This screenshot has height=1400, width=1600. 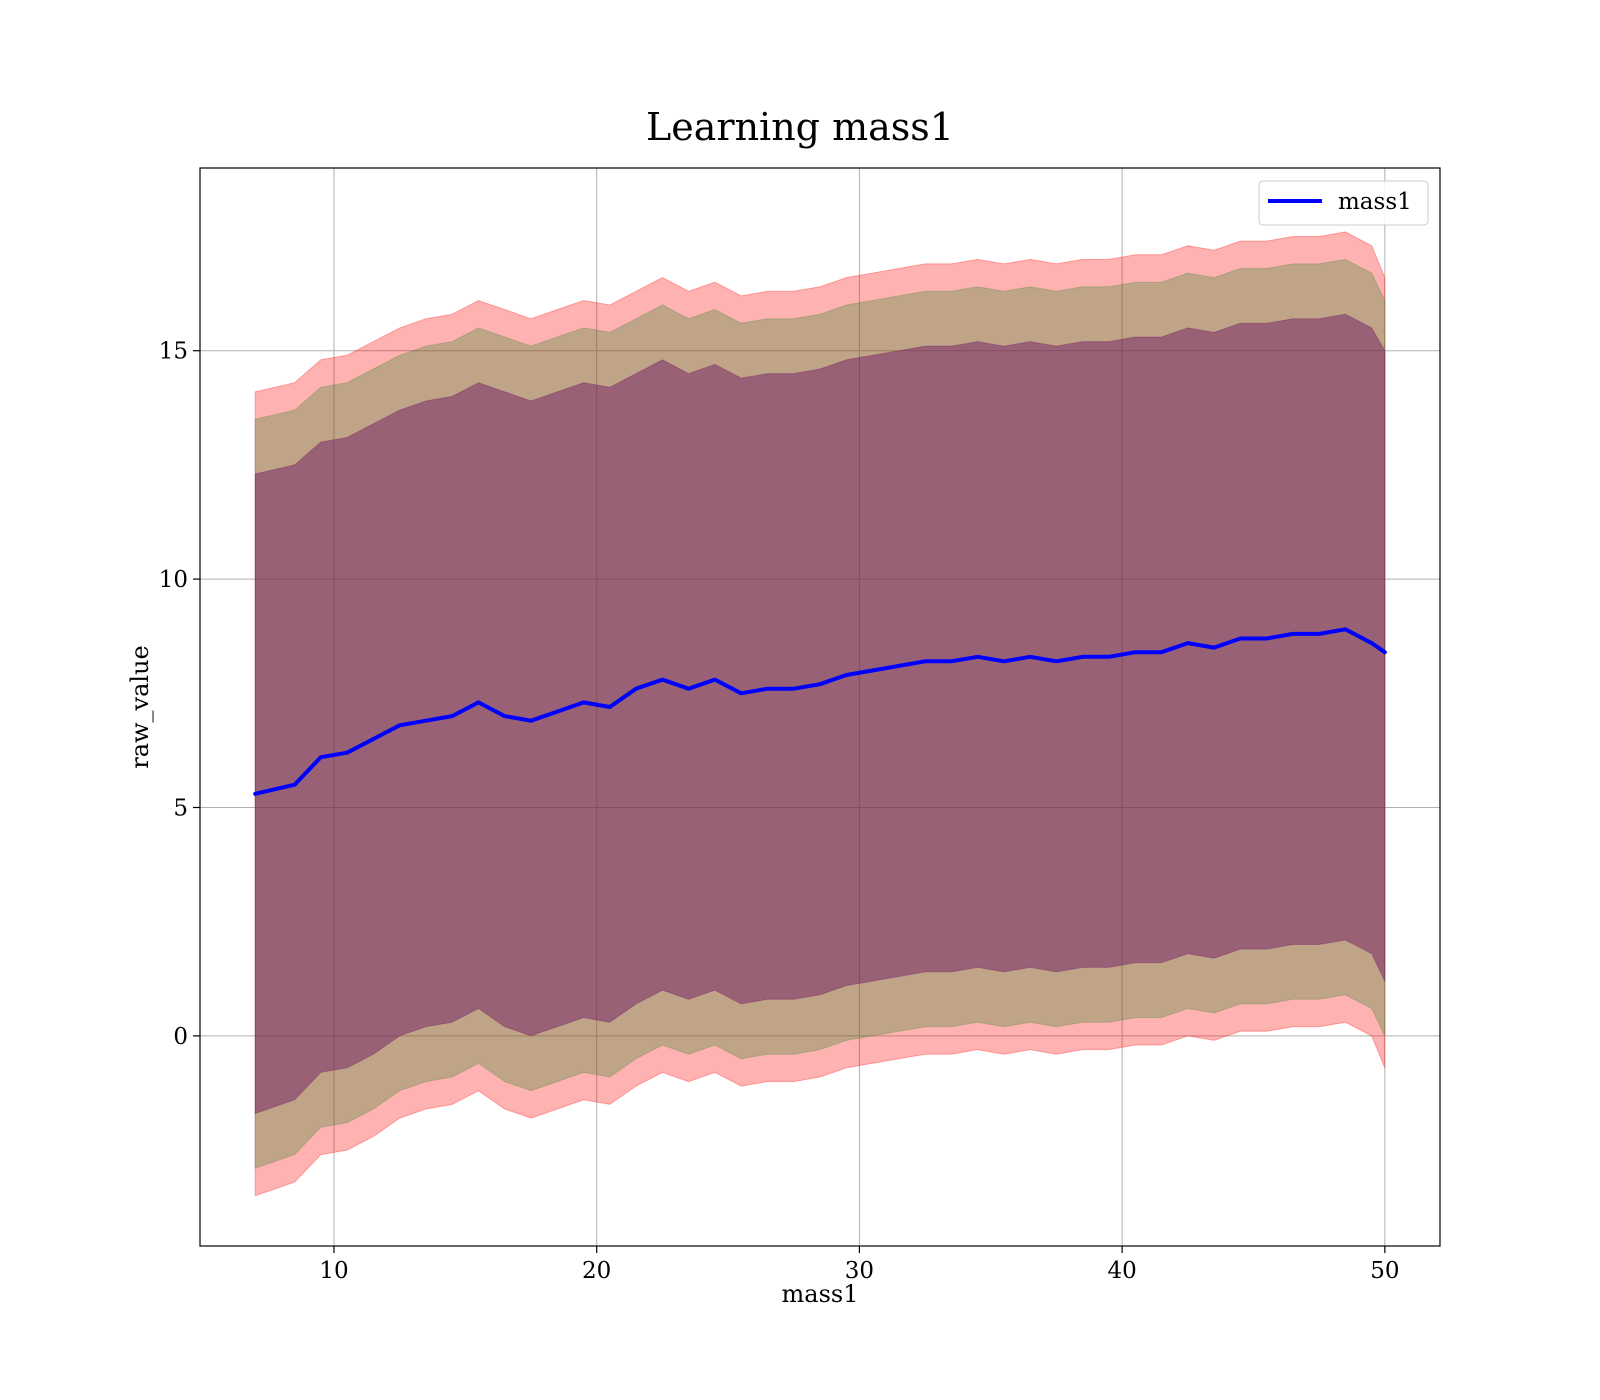 What do you see at coordinates (800, 127) in the screenshot?
I see `chart-title: Learning mass1` at bounding box center [800, 127].